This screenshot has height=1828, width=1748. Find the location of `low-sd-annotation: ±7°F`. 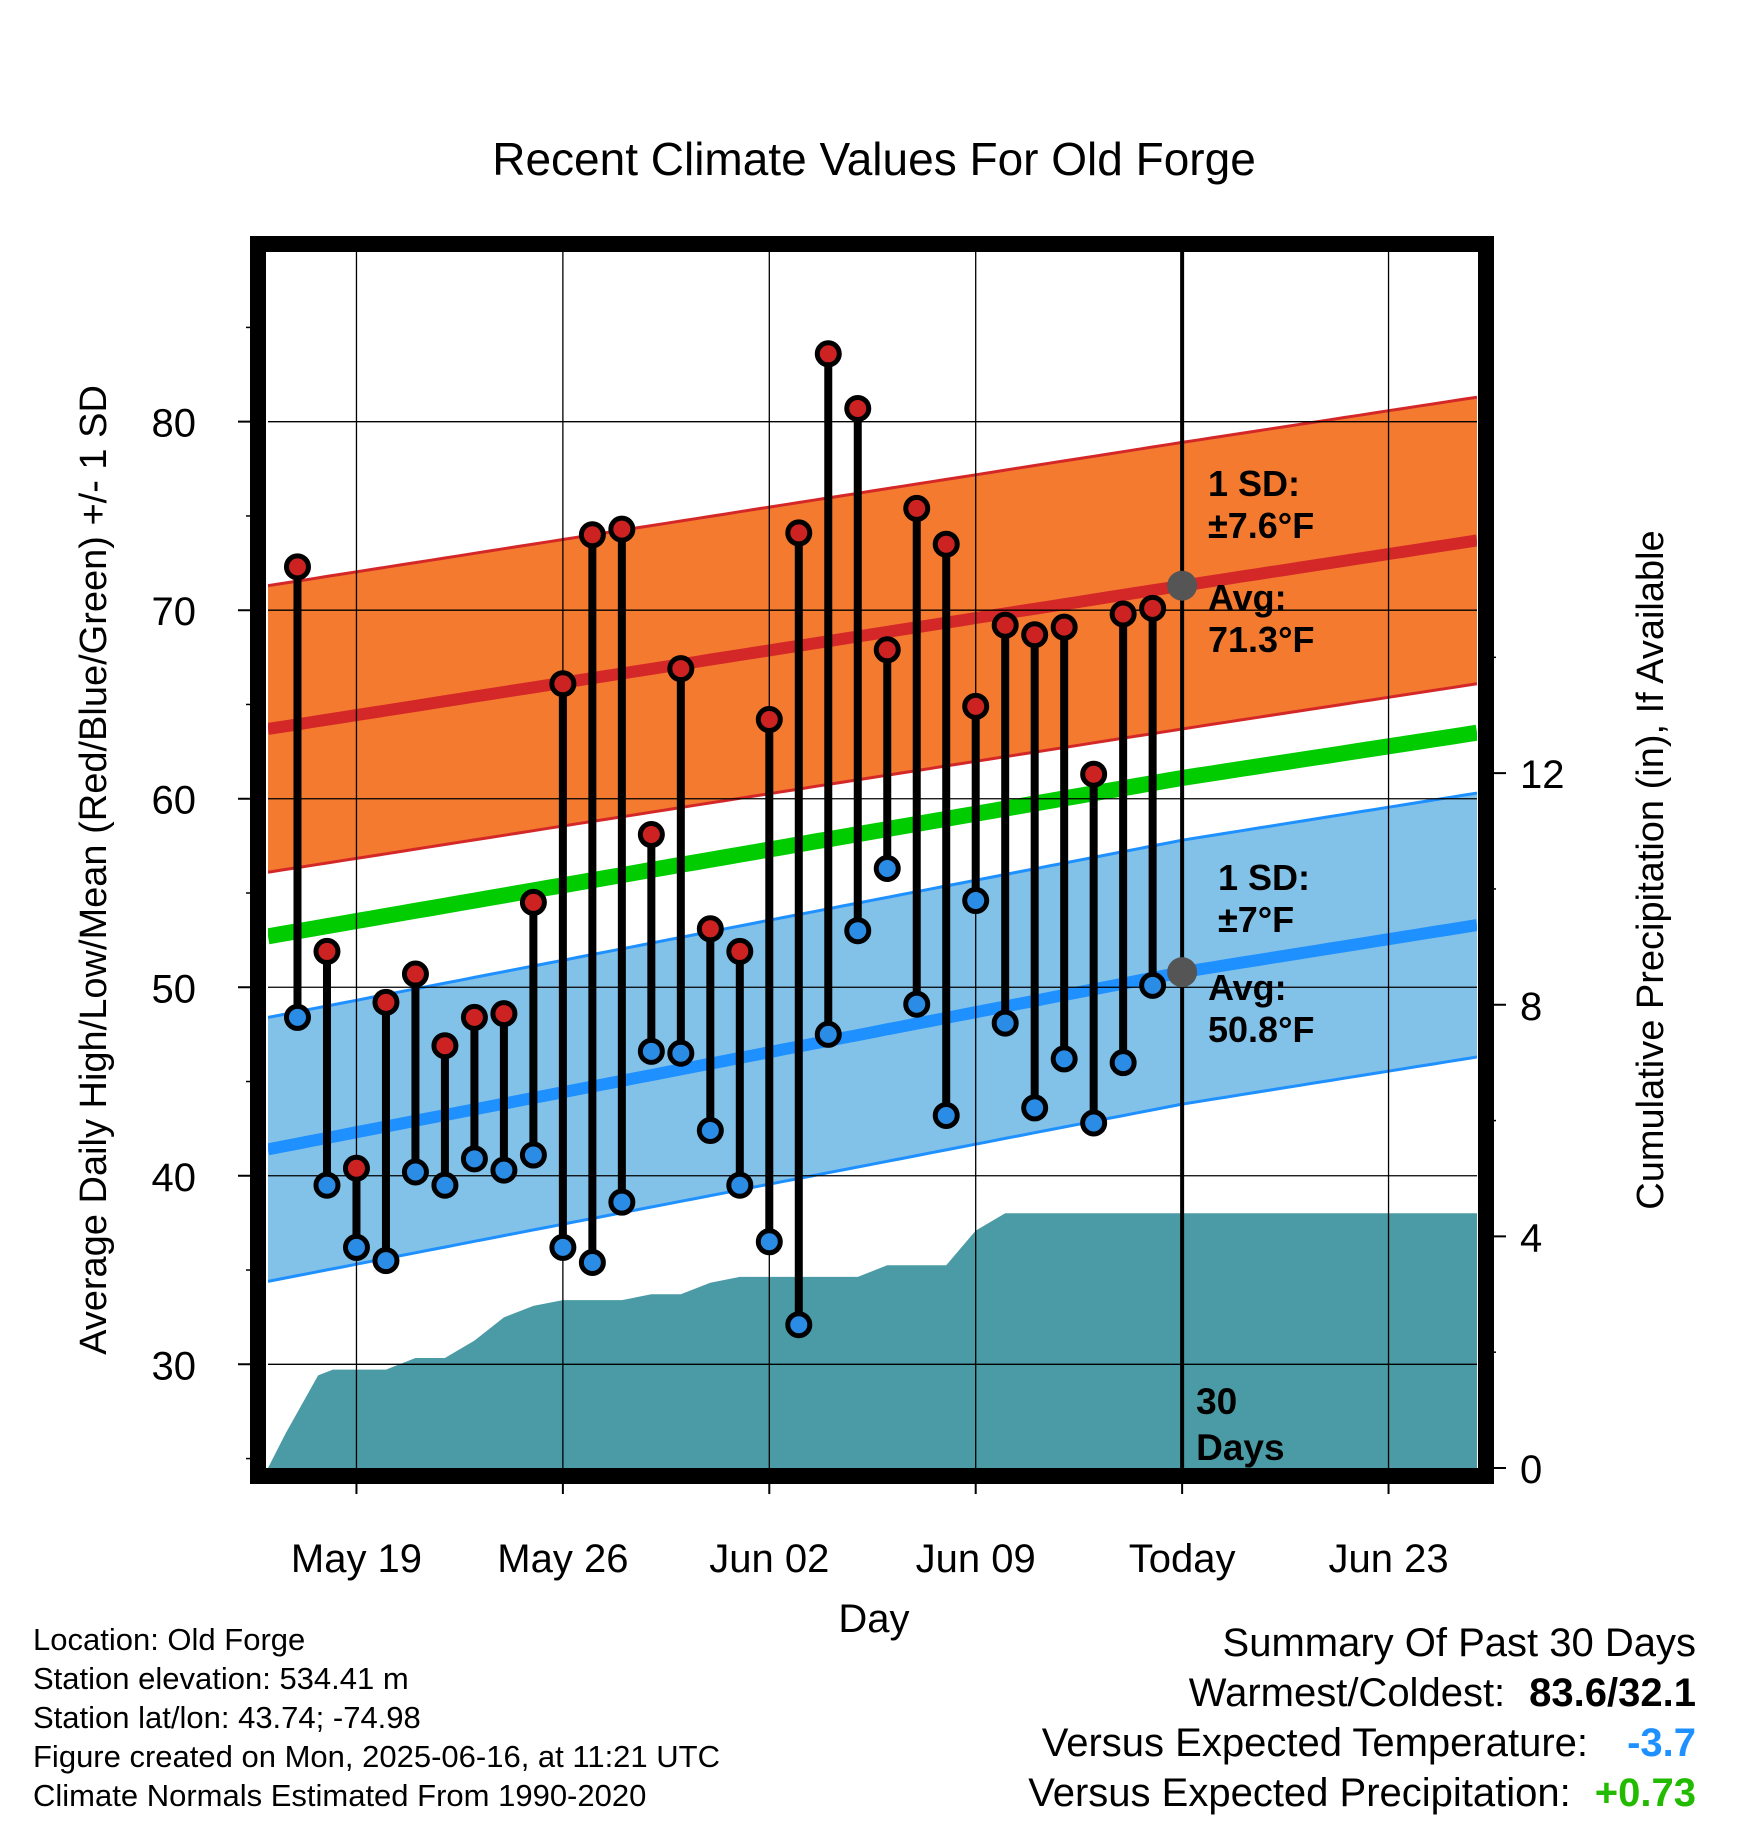

low-sd-annotation: ±7°F is located at coordinates (1256, 919).